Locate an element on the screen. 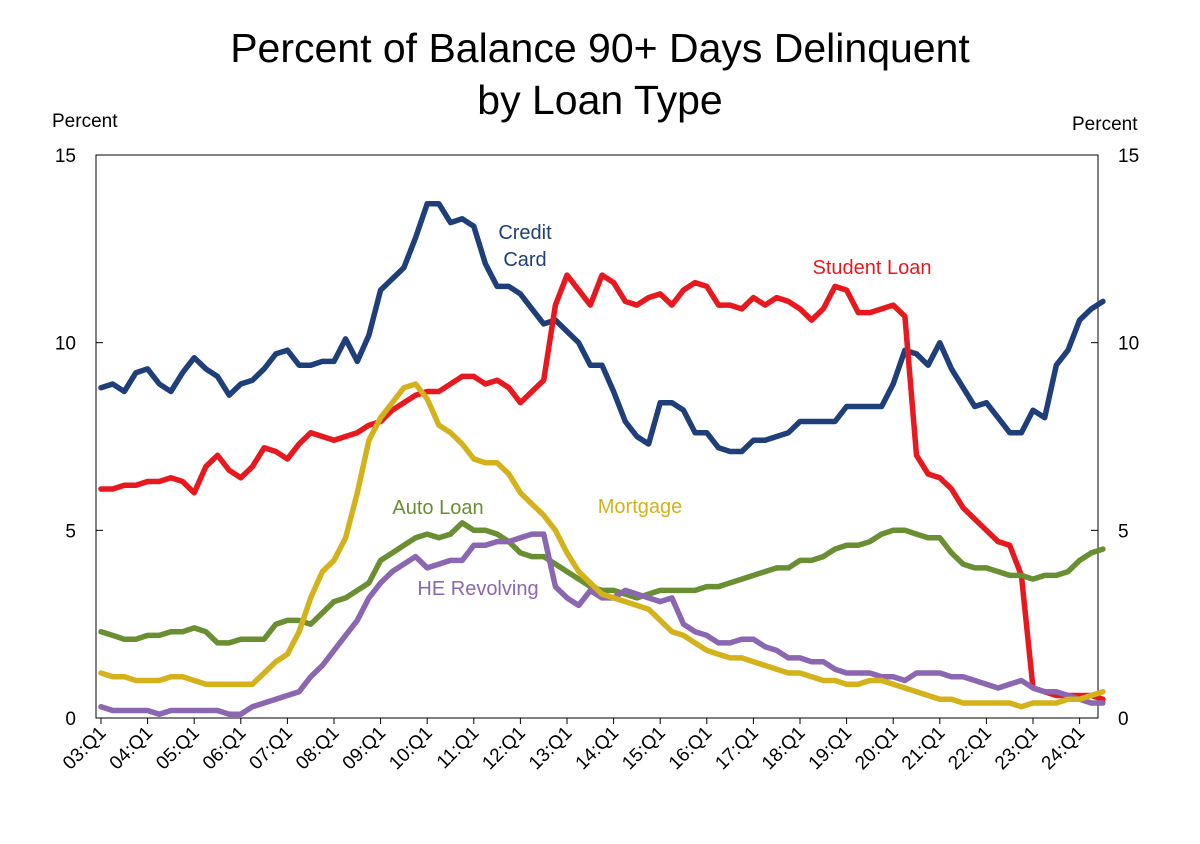  y-tick-label-right-10: 10 is located at coordinates (1128, 344).